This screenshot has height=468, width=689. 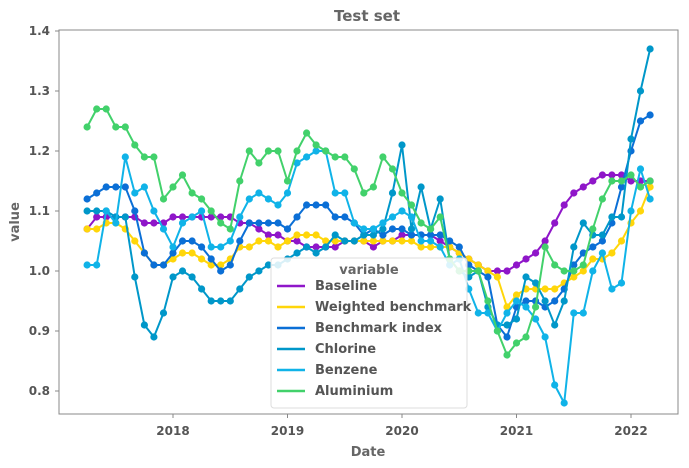 What do you see at coordinates (345, 349) in the screenshot?
I see `legend-label: Chlorine` at bounding box center [345, 349].